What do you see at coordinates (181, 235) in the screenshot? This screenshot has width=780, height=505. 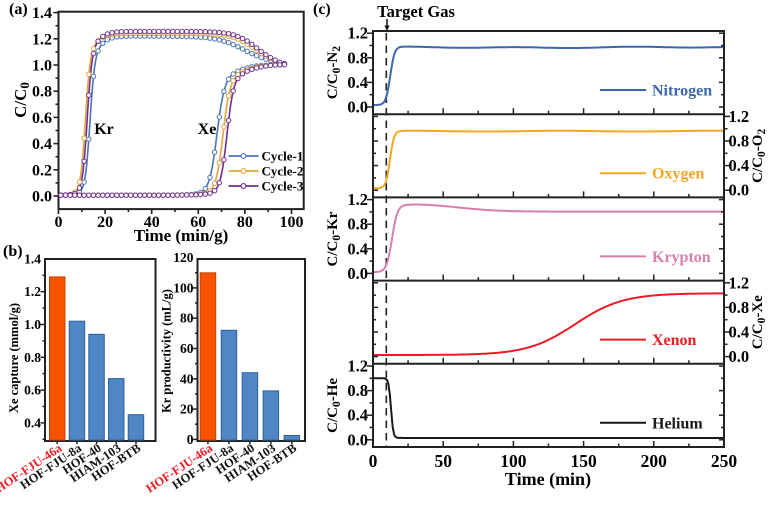 I see `svg-text: Time (min/g)` at bounding box center [181, 235].